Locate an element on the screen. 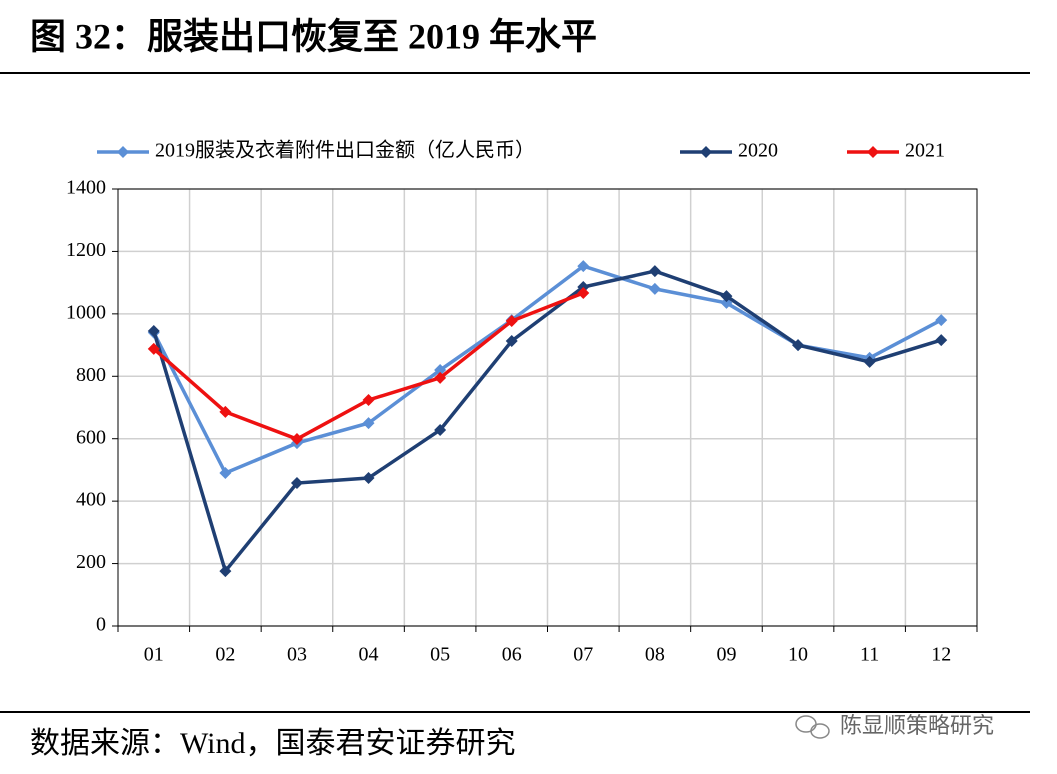  y-tick-label: 400 is located at coordinates (91, 500).